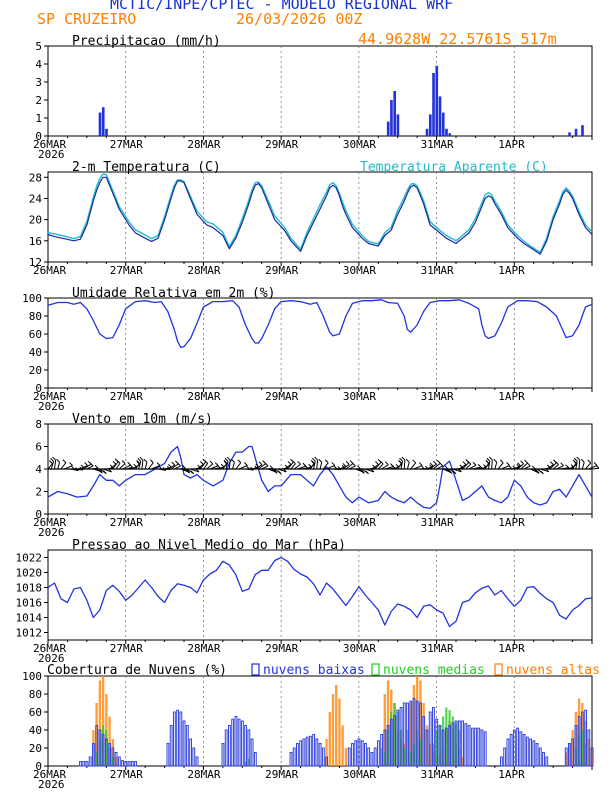  What do you see at coordinates (511, 144) in the screenshot?
I see `precip-day-label: 1APR` at bounding box center [511, 144].